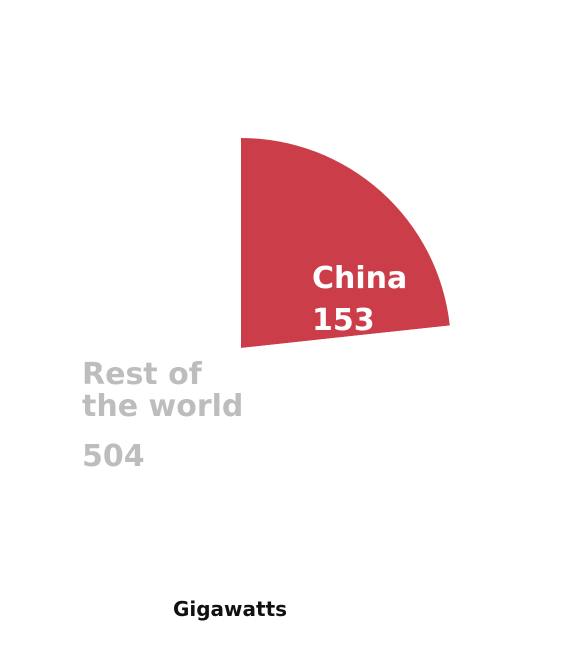 This screenshot has width=569, height=660. I want to click on slice-value-1: 504, so click(113, 456).